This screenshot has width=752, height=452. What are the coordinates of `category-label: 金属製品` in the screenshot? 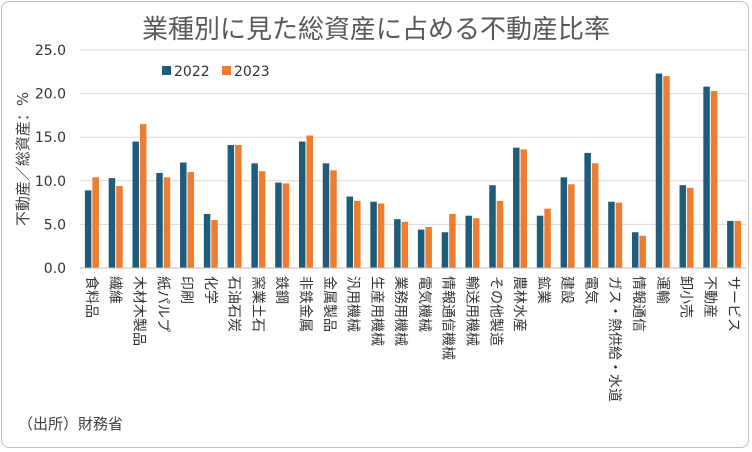 It's located at (329, 304).